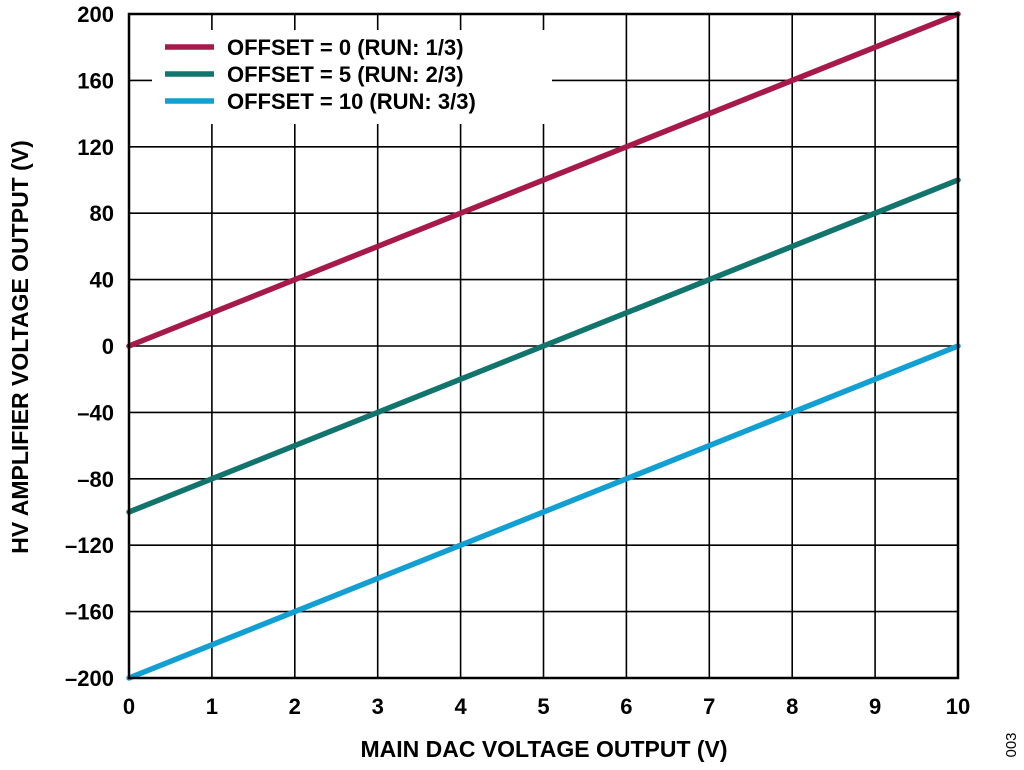  What do you see at coordinates (709, 706) in the screenshot?
I see `x-tick-label: 7` at bounding box center [709, 706].